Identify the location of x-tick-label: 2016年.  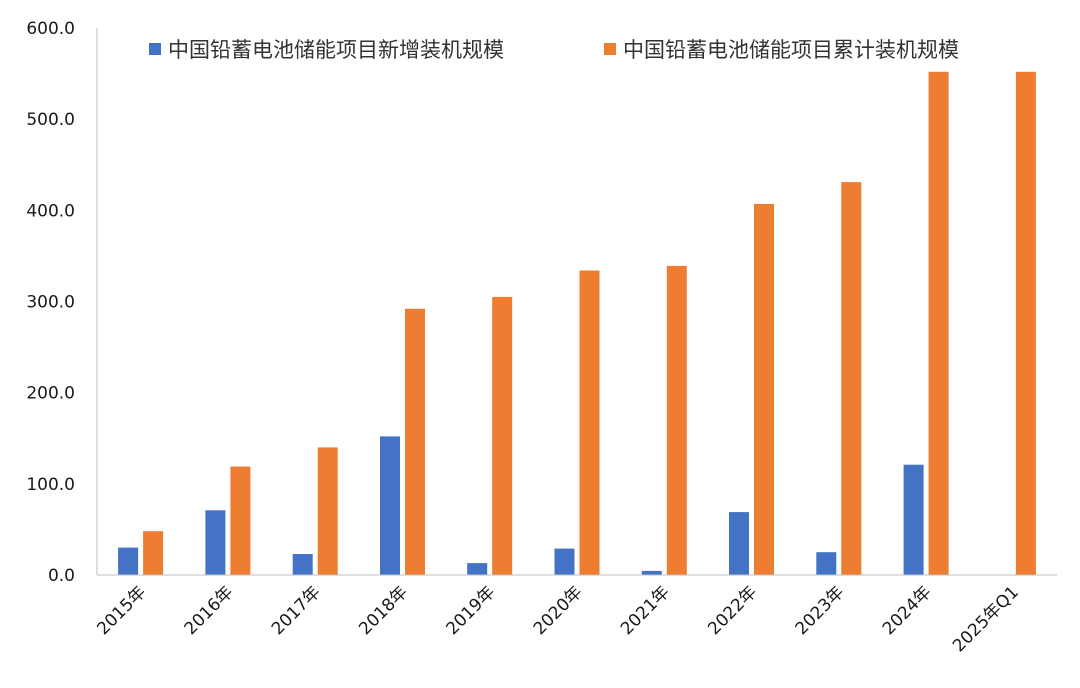
(209, 610).